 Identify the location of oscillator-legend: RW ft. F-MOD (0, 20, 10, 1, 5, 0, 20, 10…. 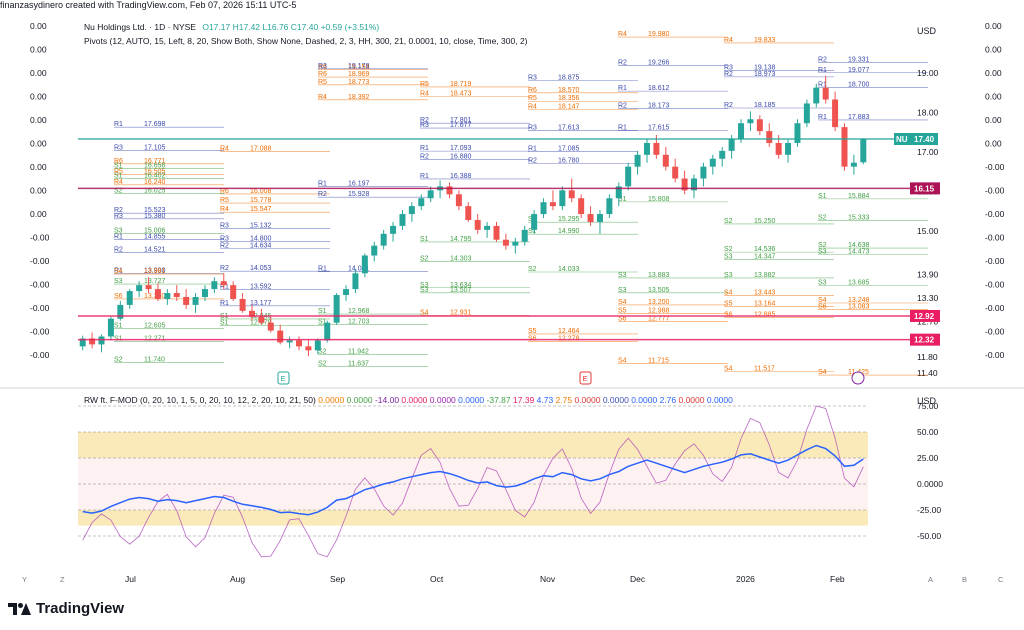
(408, 400).